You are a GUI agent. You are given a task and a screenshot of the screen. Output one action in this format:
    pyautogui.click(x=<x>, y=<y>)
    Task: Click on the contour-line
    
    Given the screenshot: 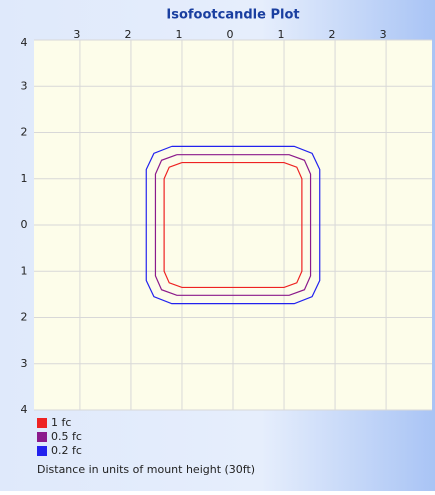 What is the action you would take?
    pyautogui.click(x=233, y=225)
    